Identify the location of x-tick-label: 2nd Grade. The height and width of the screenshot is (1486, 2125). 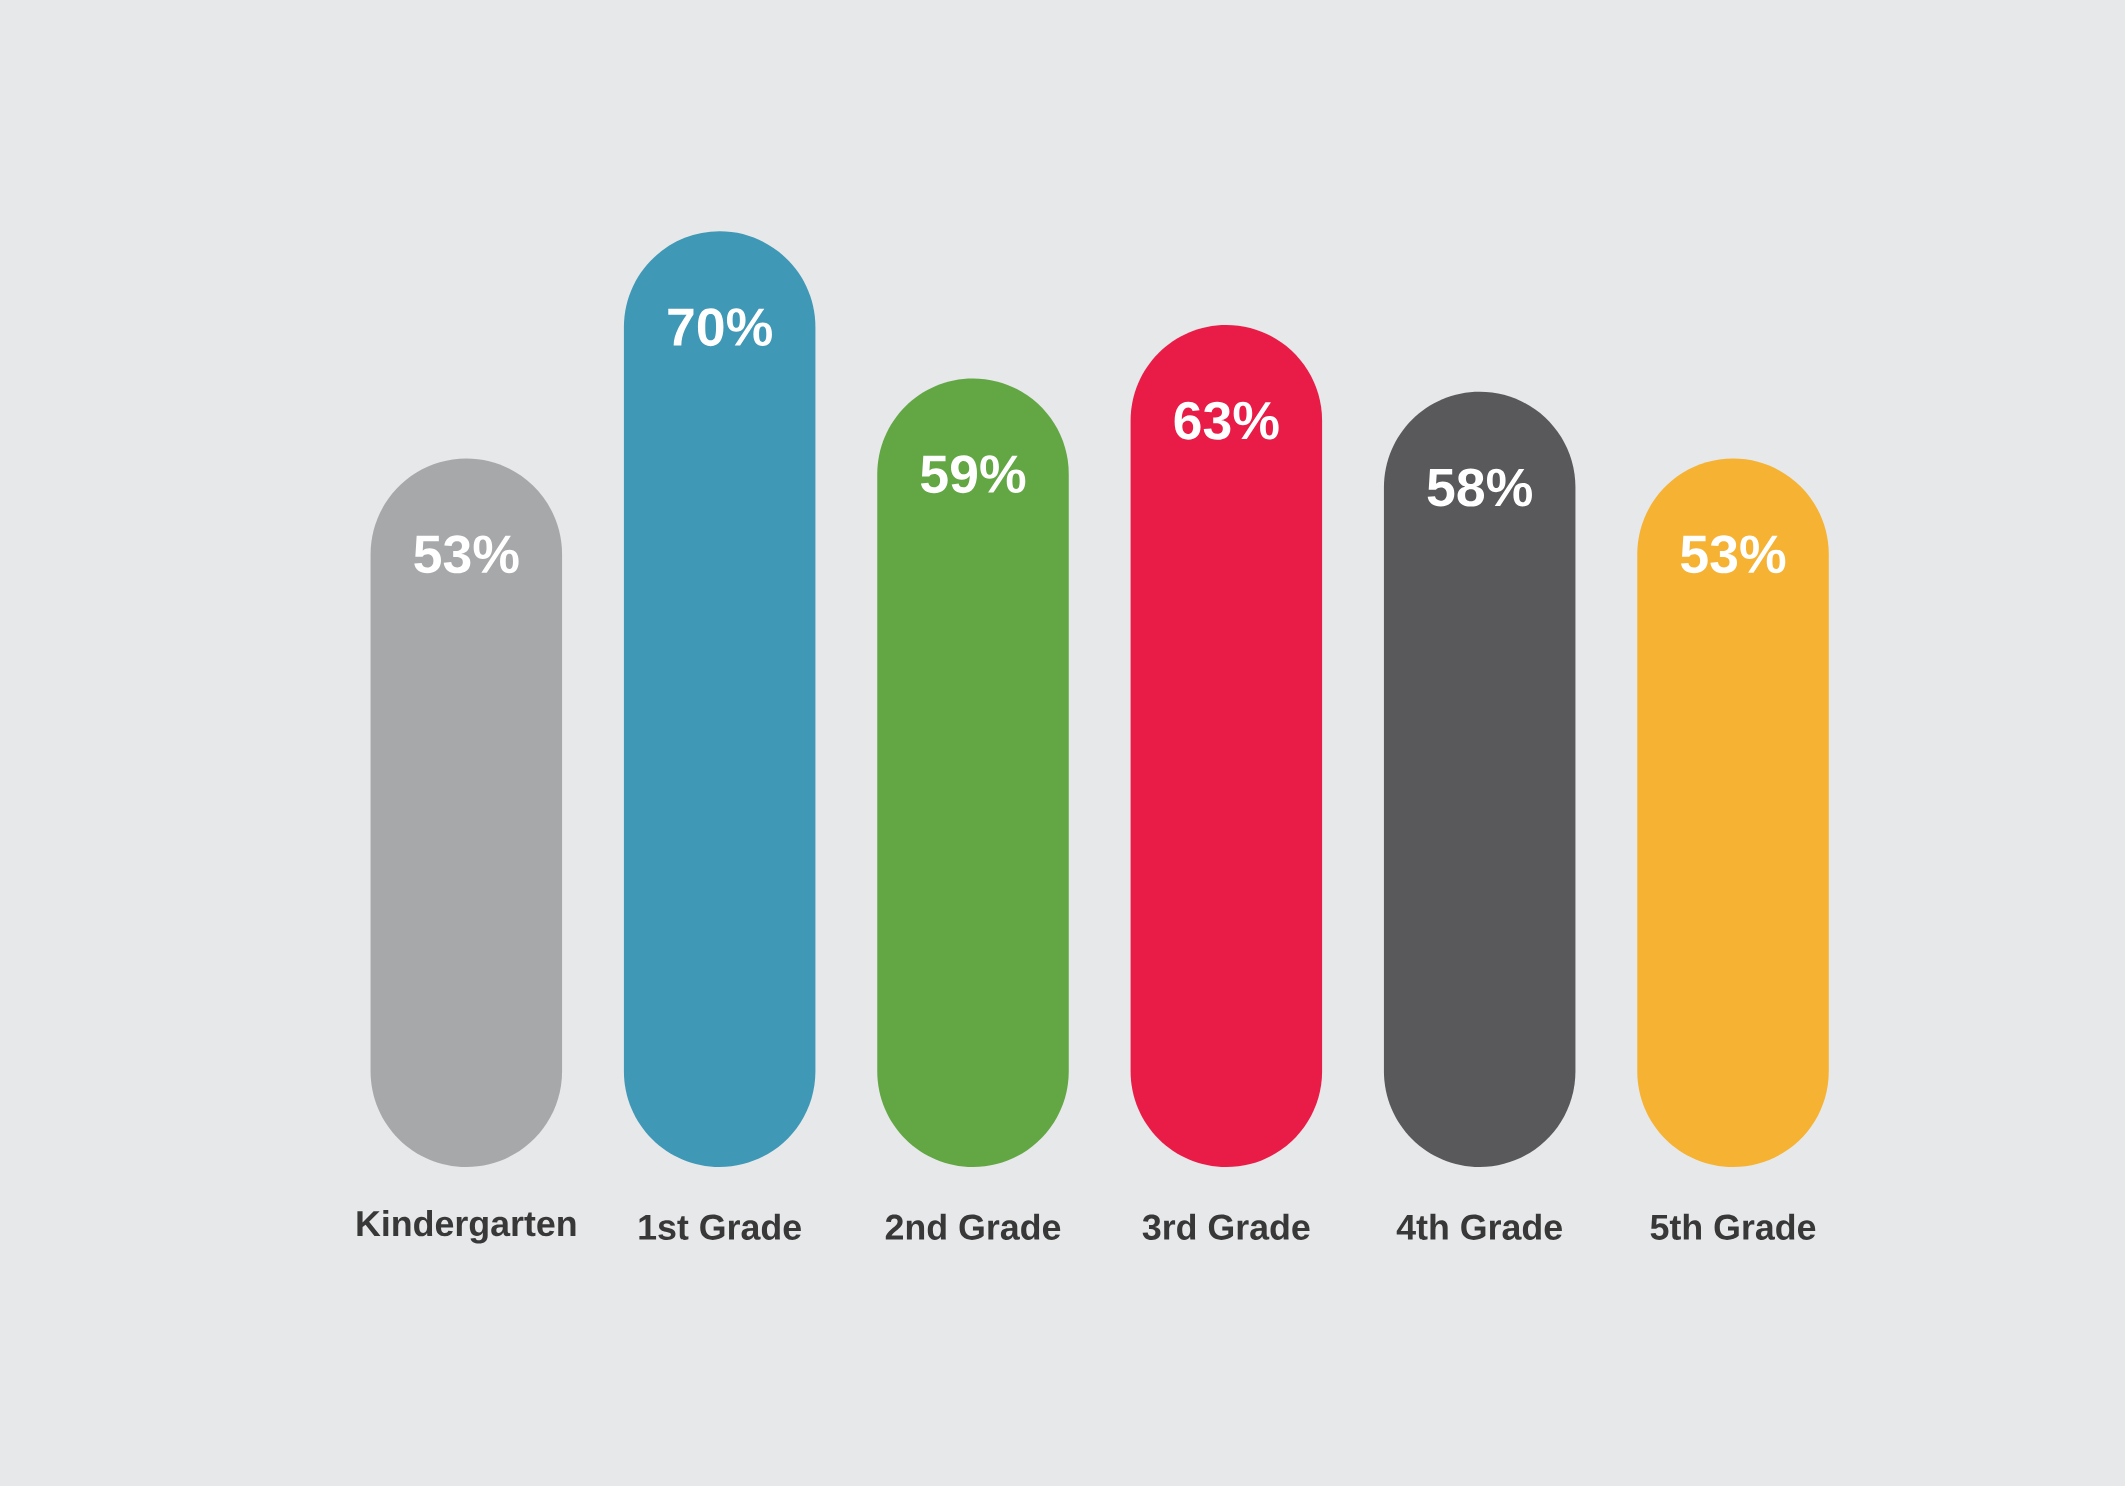
(973, 1226).